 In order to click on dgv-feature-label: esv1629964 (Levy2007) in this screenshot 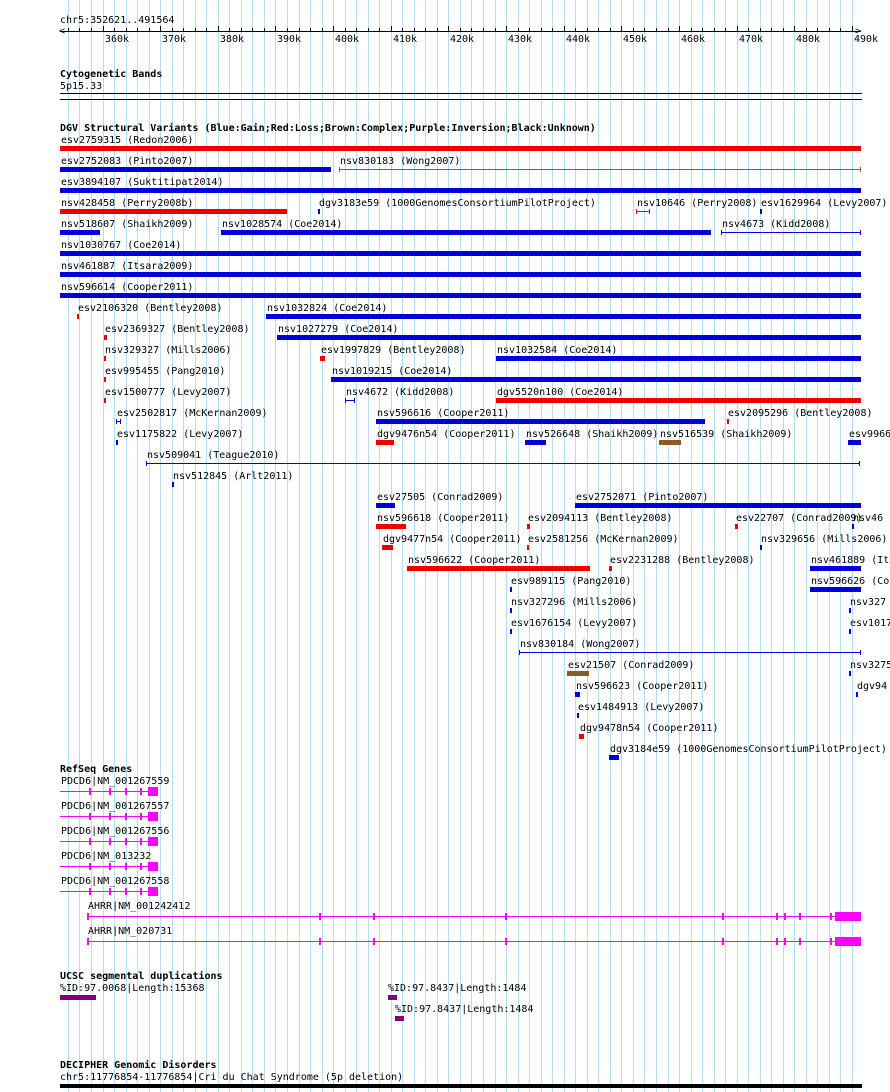, I will do `click(824, 203)`.